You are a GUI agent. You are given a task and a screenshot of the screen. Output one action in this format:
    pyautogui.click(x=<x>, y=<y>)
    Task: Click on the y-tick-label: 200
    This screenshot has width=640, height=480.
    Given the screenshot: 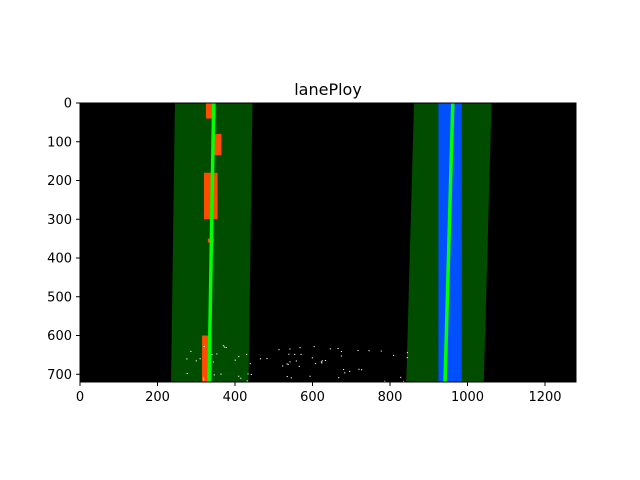 What is the action you would take?
    pyautogui.click(x=59, y=181)
    